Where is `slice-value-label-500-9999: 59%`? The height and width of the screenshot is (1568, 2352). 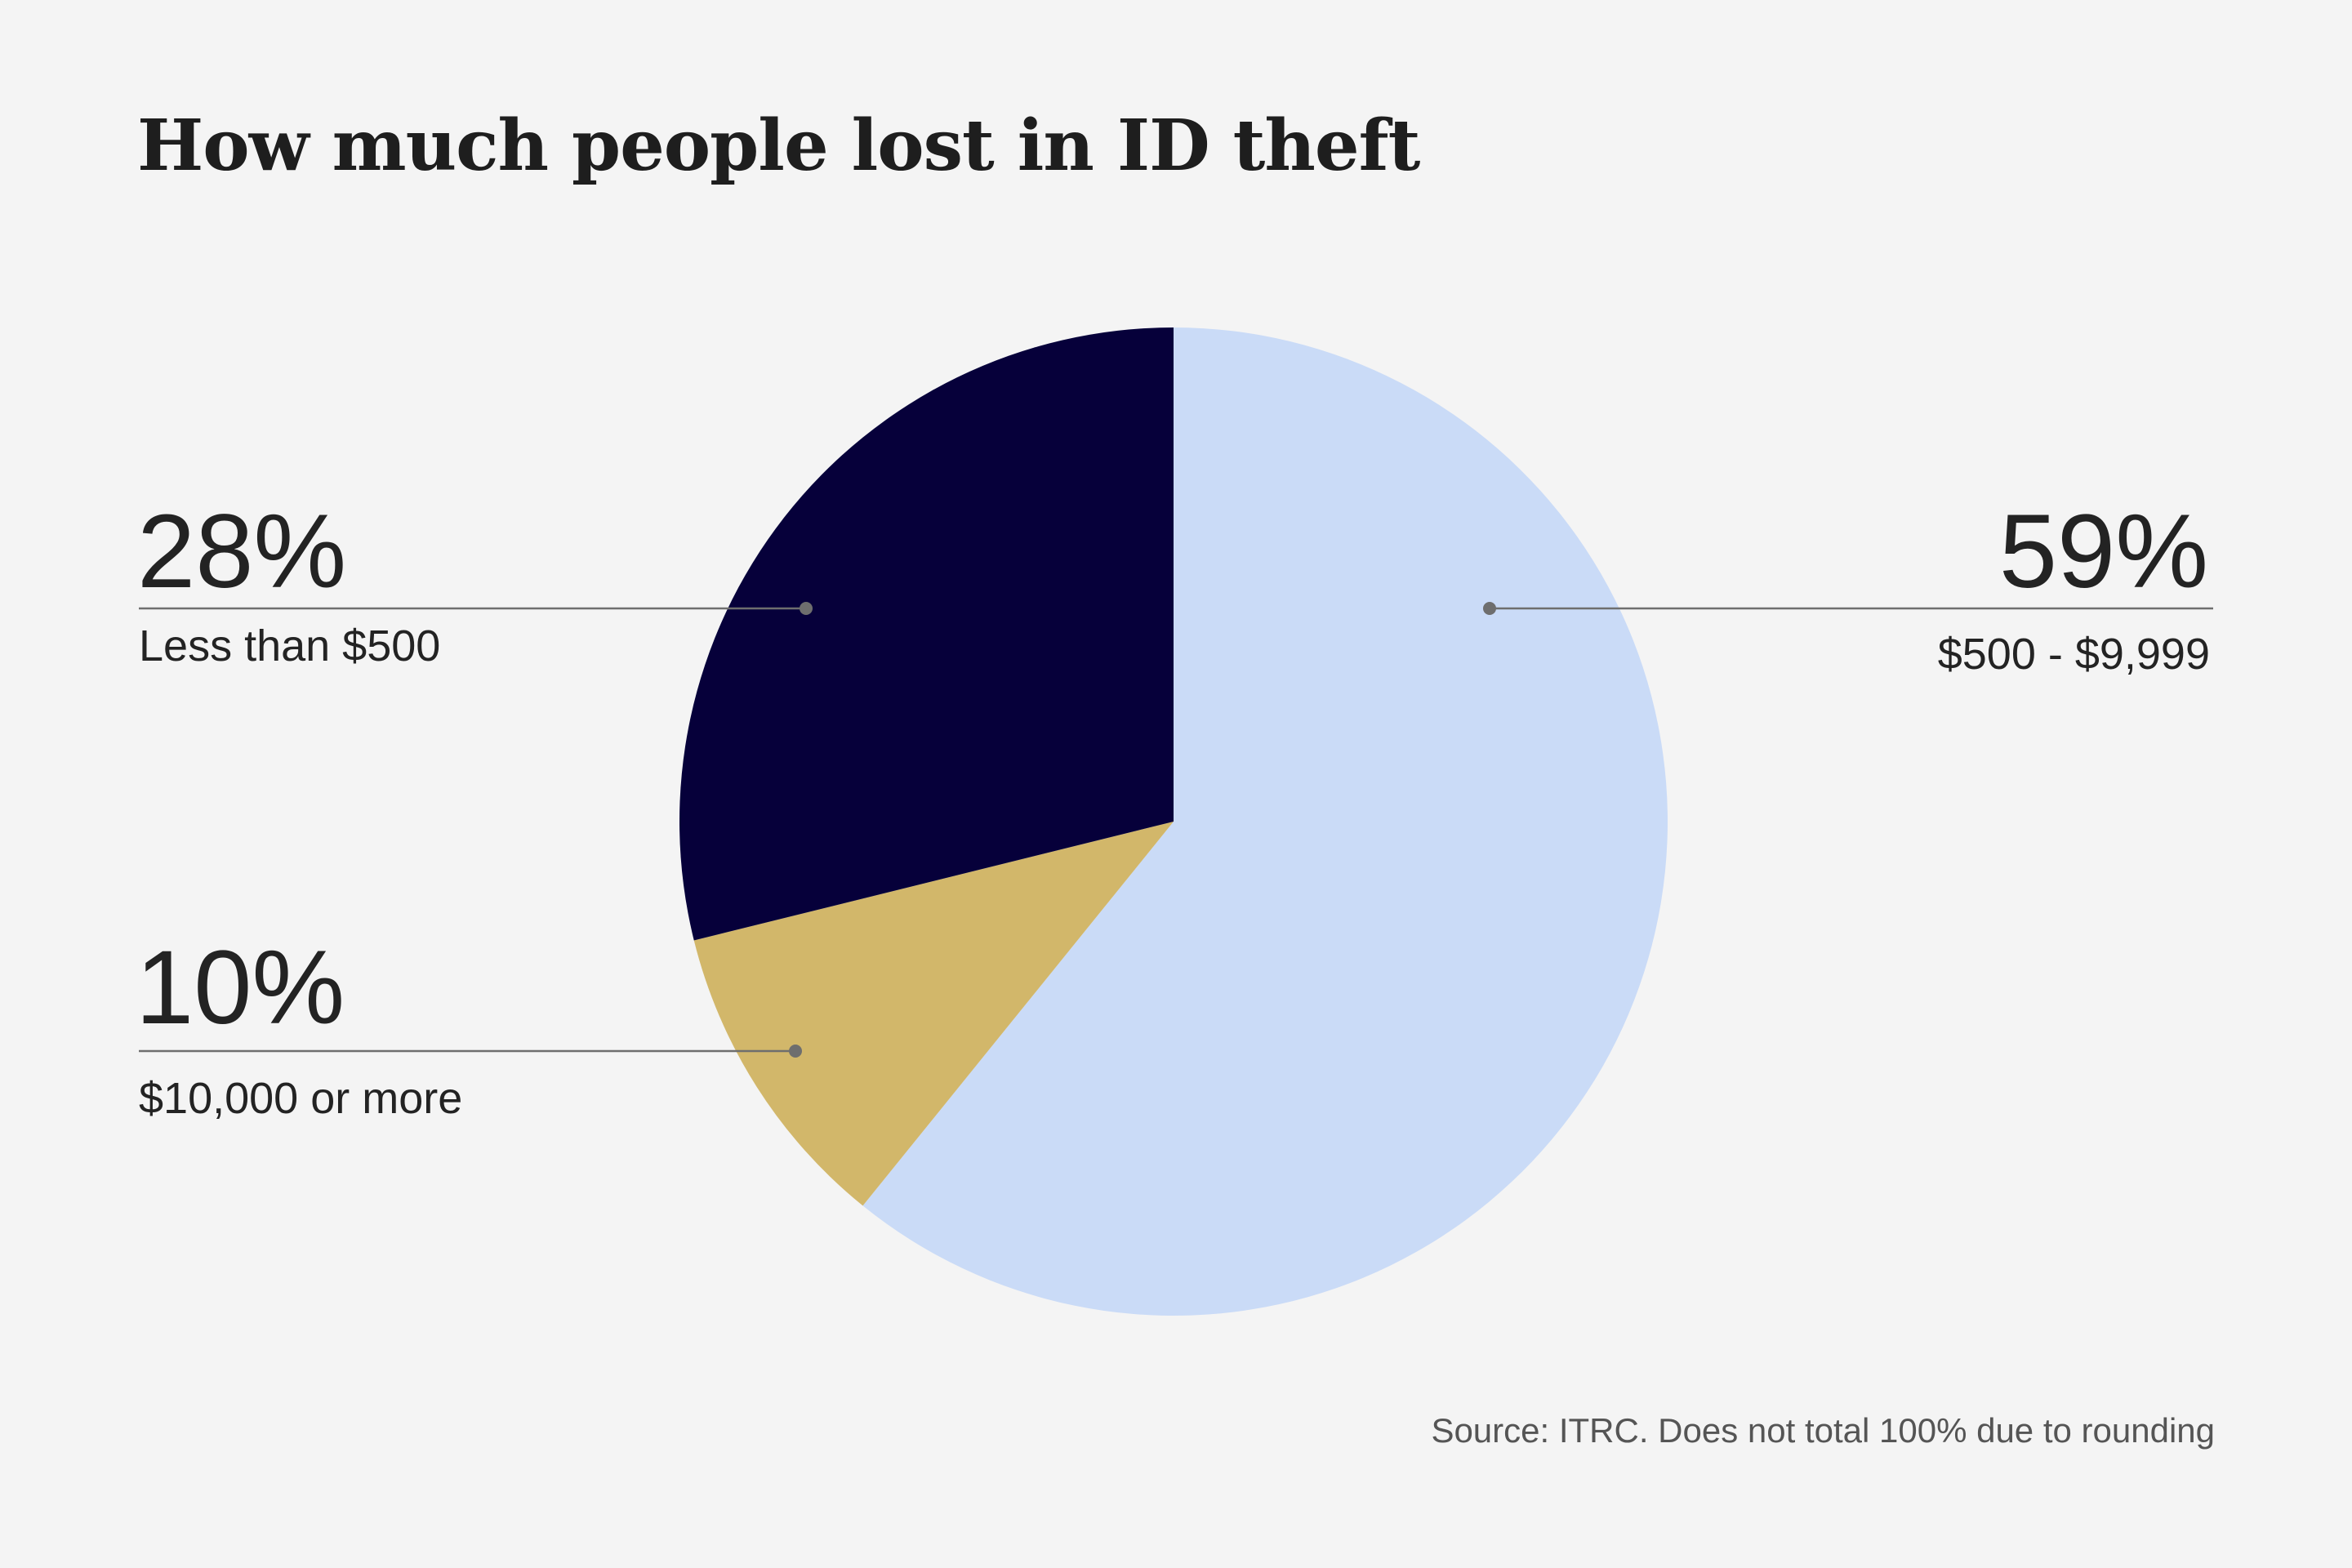
slice-value-label-500-9999: 59% is located at coordinates (2103, 551).